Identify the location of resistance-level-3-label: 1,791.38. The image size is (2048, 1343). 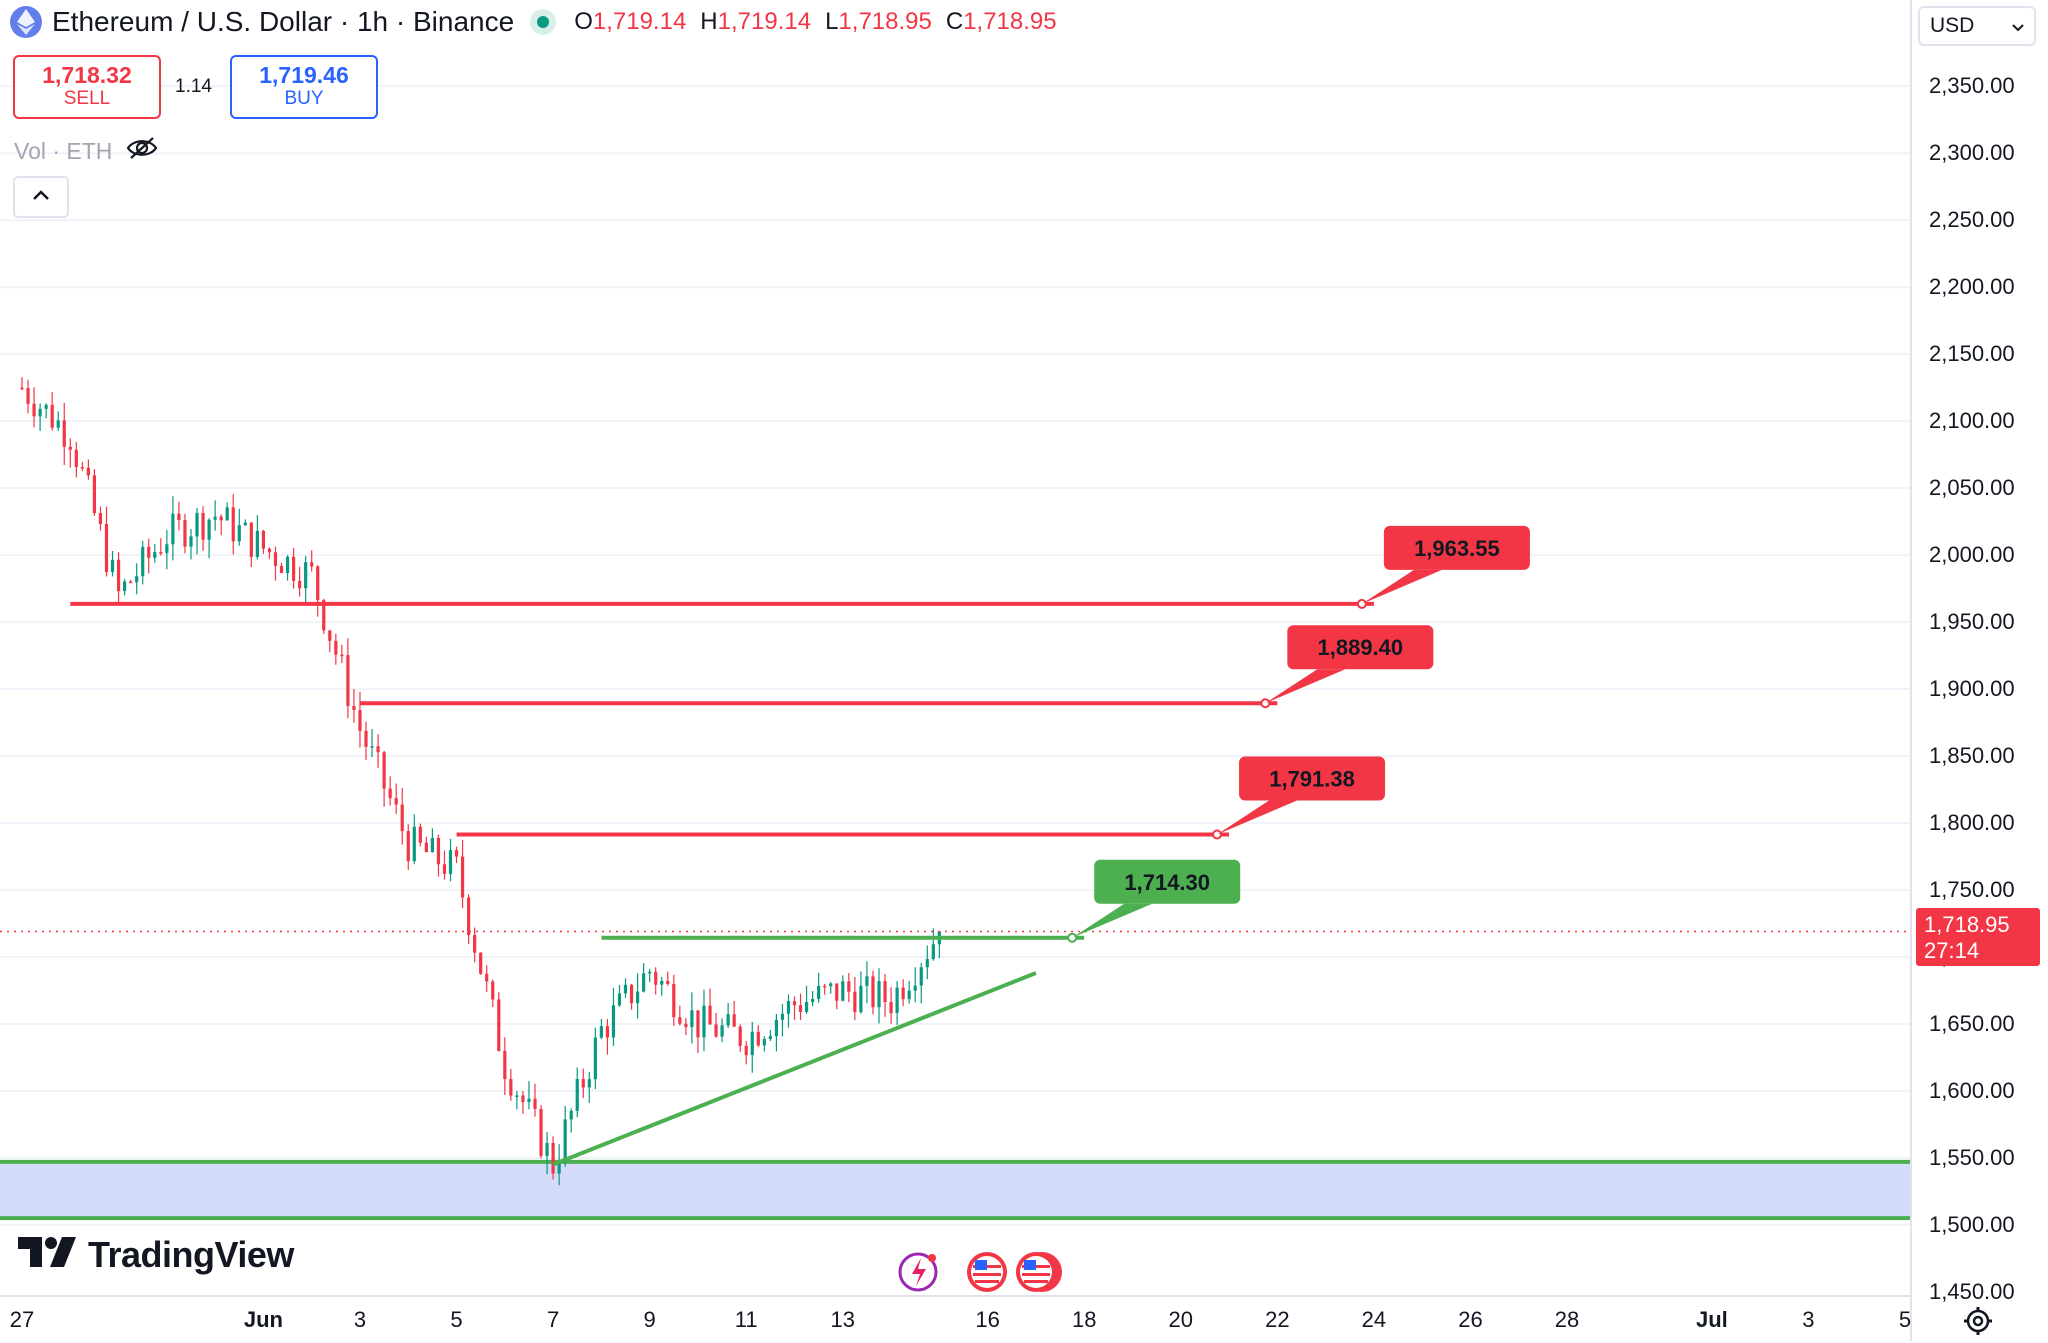
(1312, 779).